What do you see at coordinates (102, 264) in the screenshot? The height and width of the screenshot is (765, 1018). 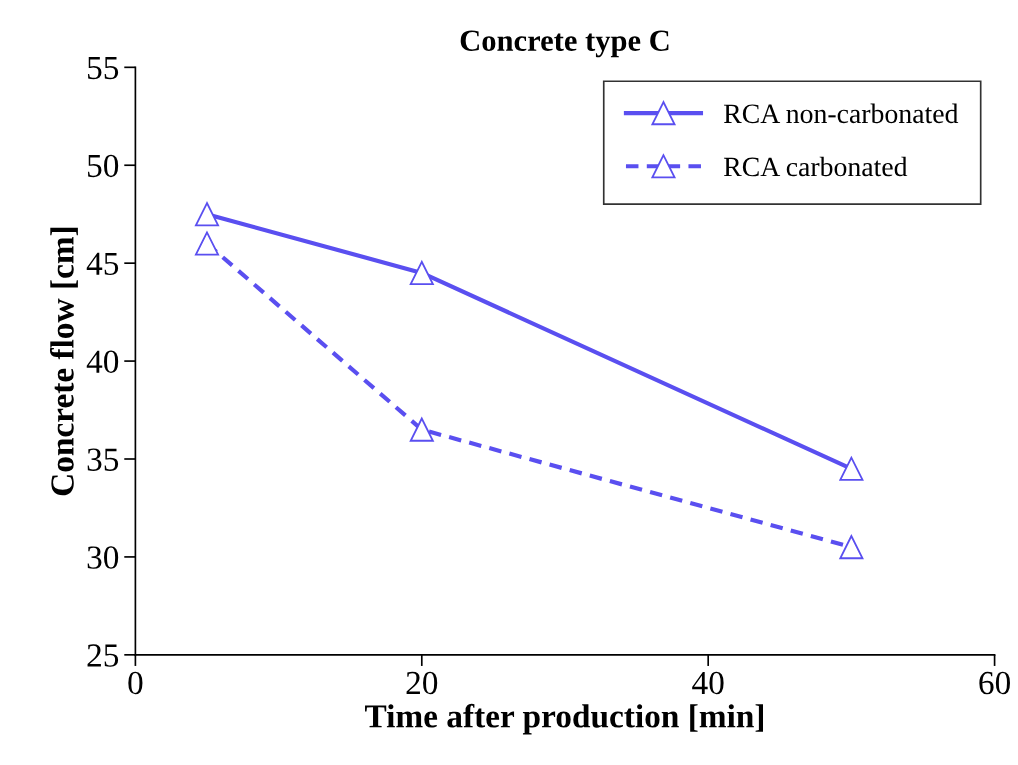 I see `y-tick-label: 45` at bounding box center [102, 264].